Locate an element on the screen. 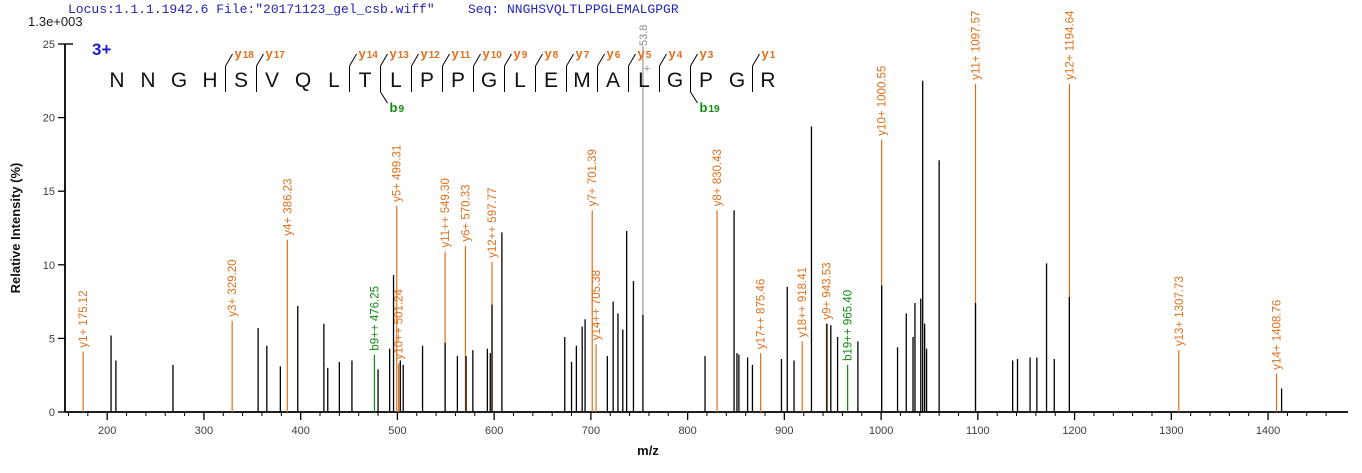 This screenshot has width=1362, height=473. x-tick-label: 900 is located at coordinates (784, 431).